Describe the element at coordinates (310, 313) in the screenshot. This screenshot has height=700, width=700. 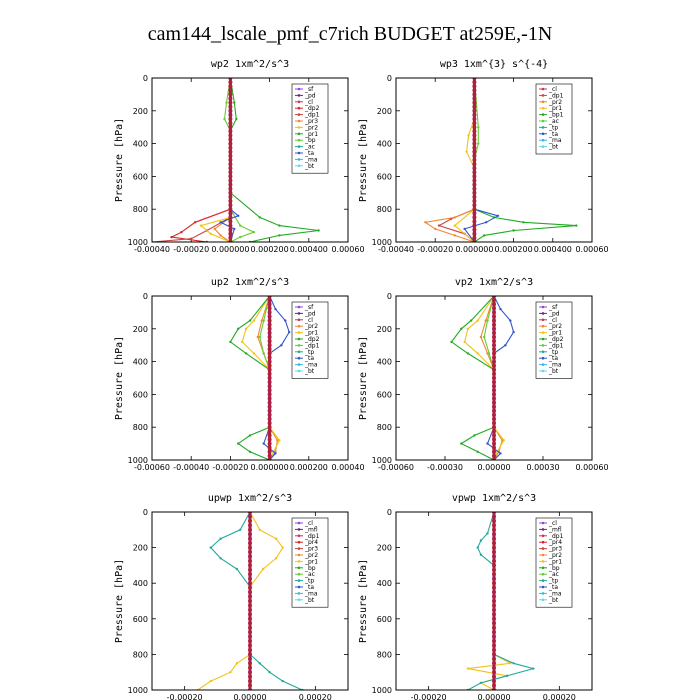
I see `legend-label: _pd` at that location.